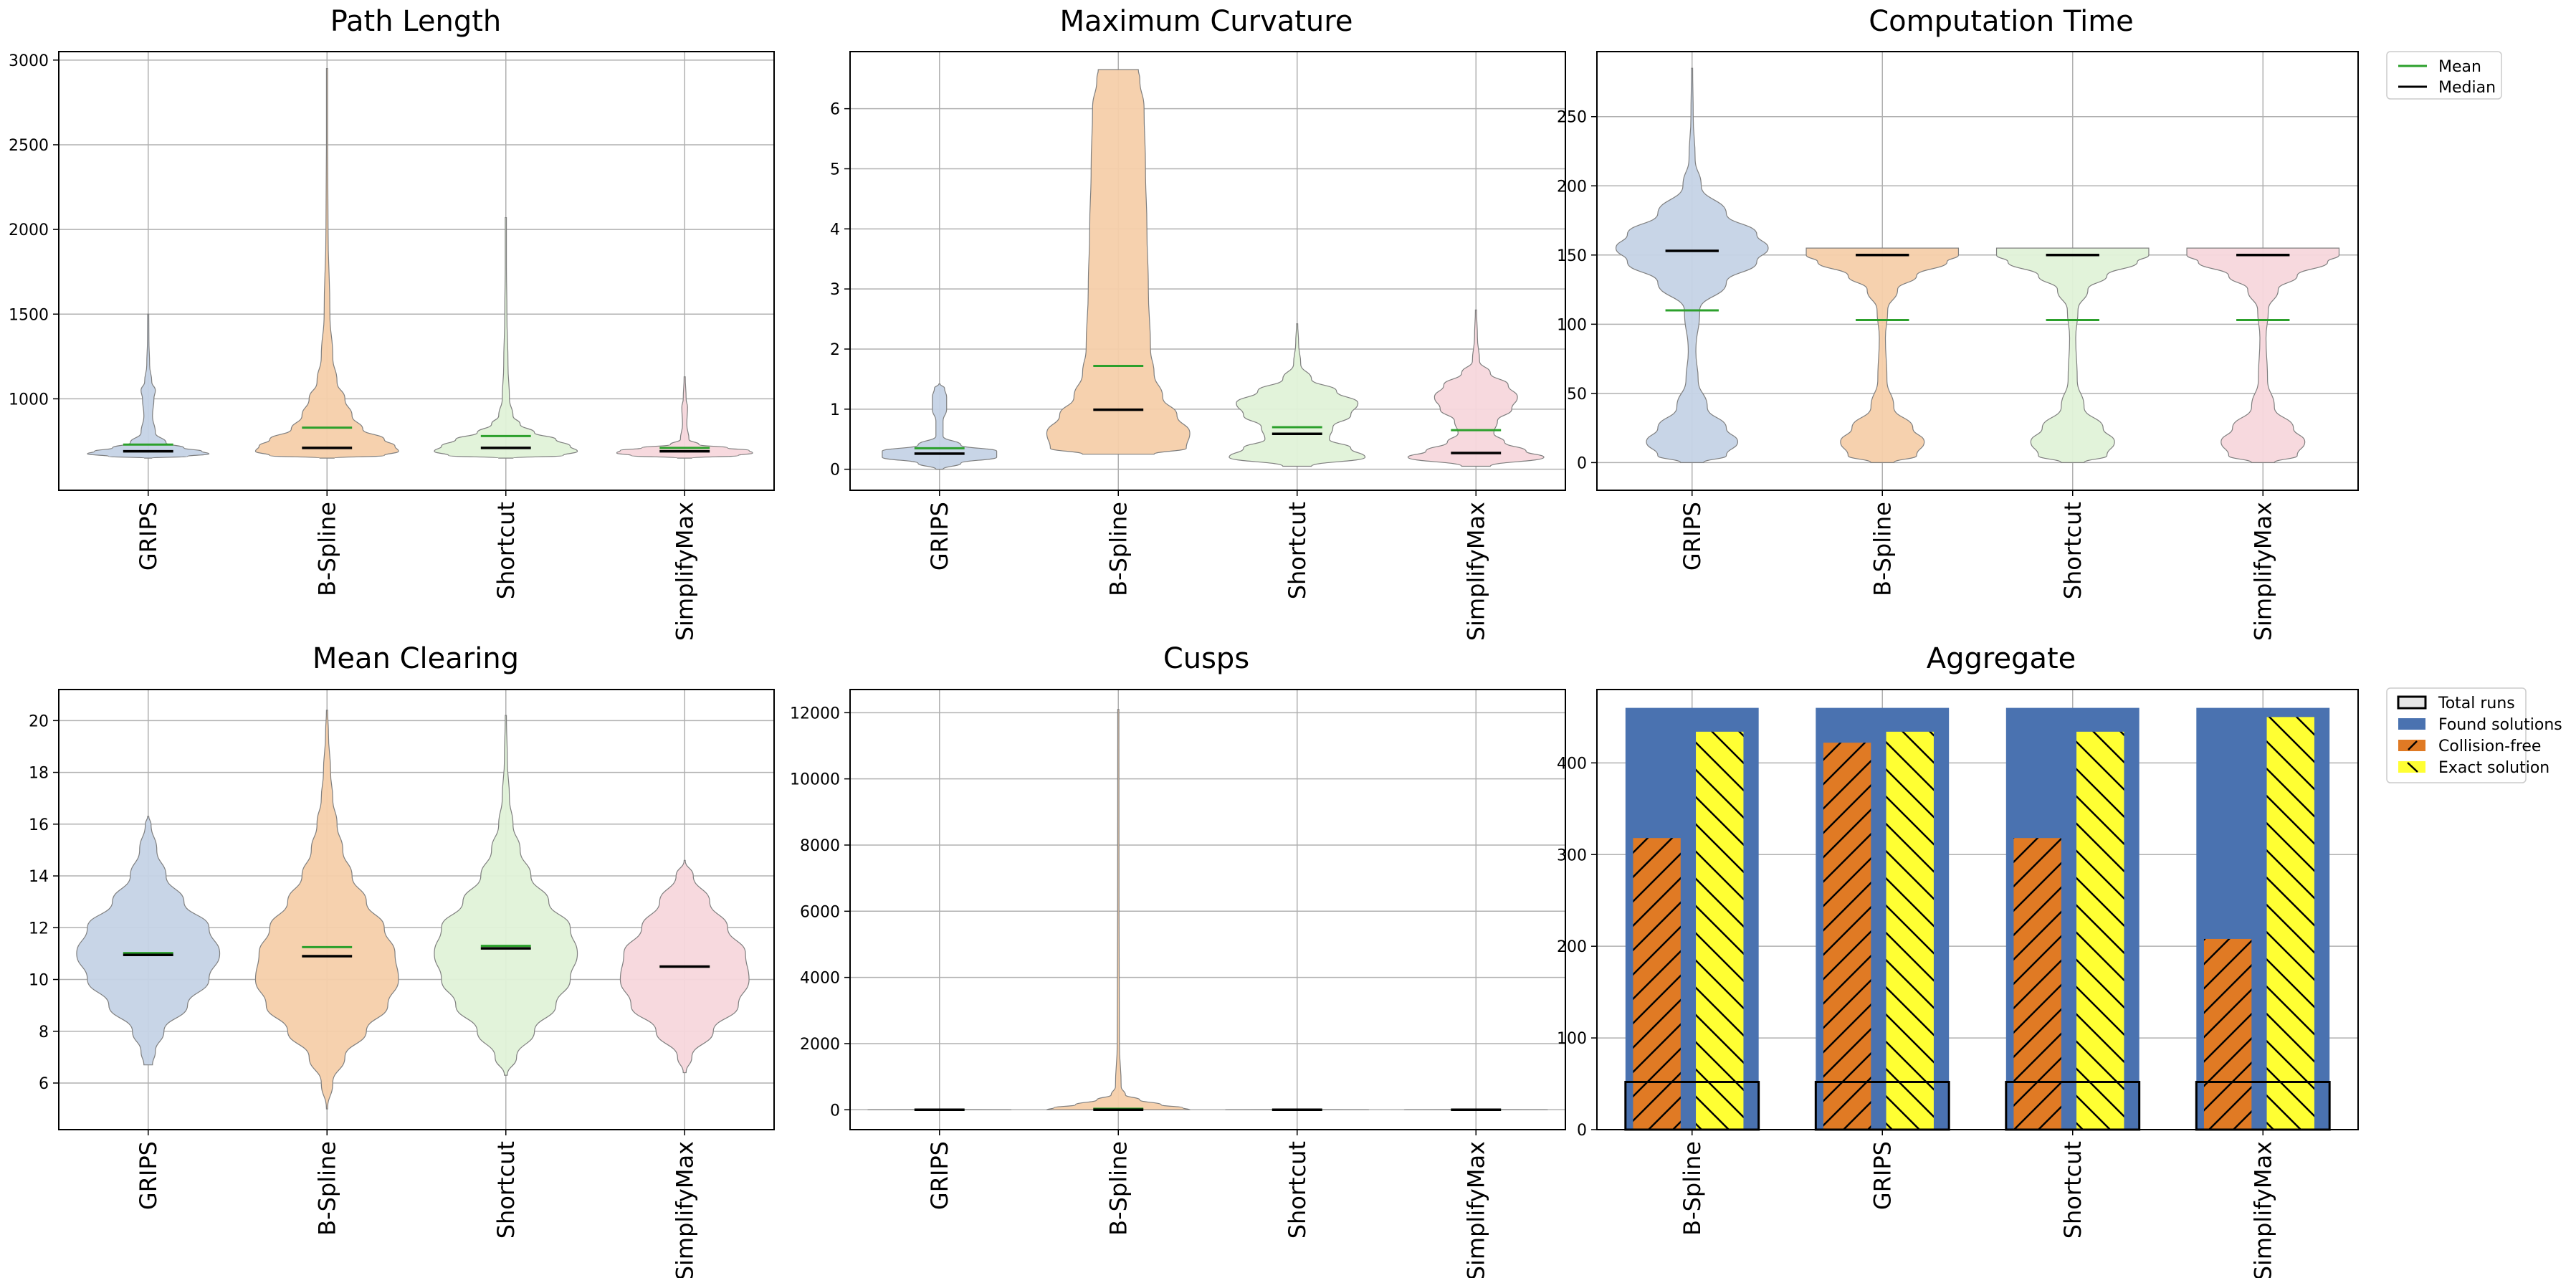 This screenshot has height=1278, width=2576. Describe the element at coordinates (2001, 658) in the screenshot. I see `chart-title: Aggregate` at that location.